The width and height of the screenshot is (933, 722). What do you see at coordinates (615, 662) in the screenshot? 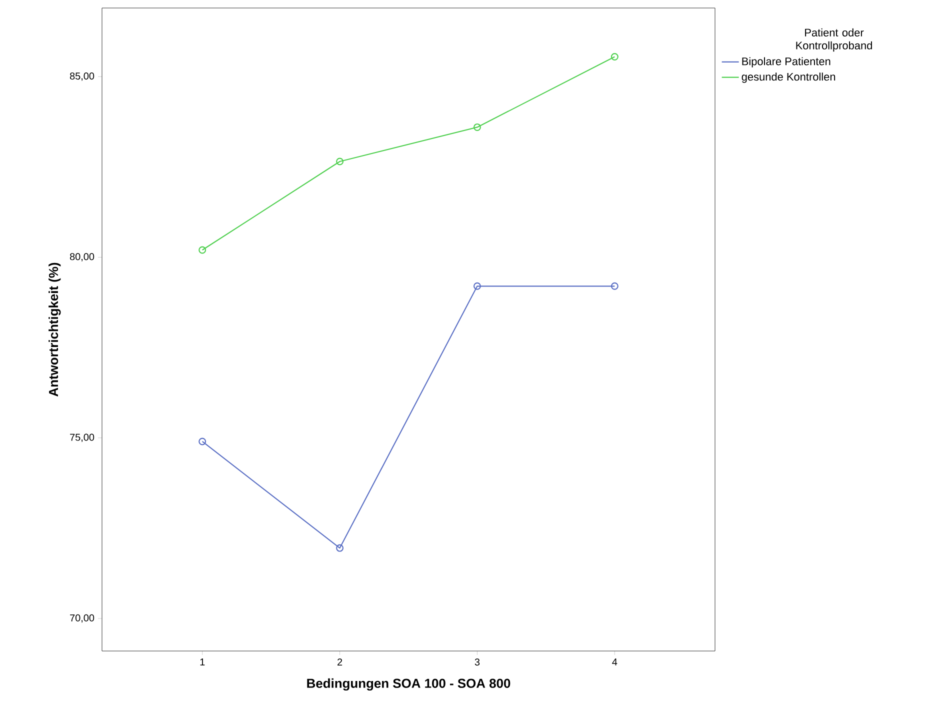
I see `x-tick-label: 4` at bounding box center [615, 662].